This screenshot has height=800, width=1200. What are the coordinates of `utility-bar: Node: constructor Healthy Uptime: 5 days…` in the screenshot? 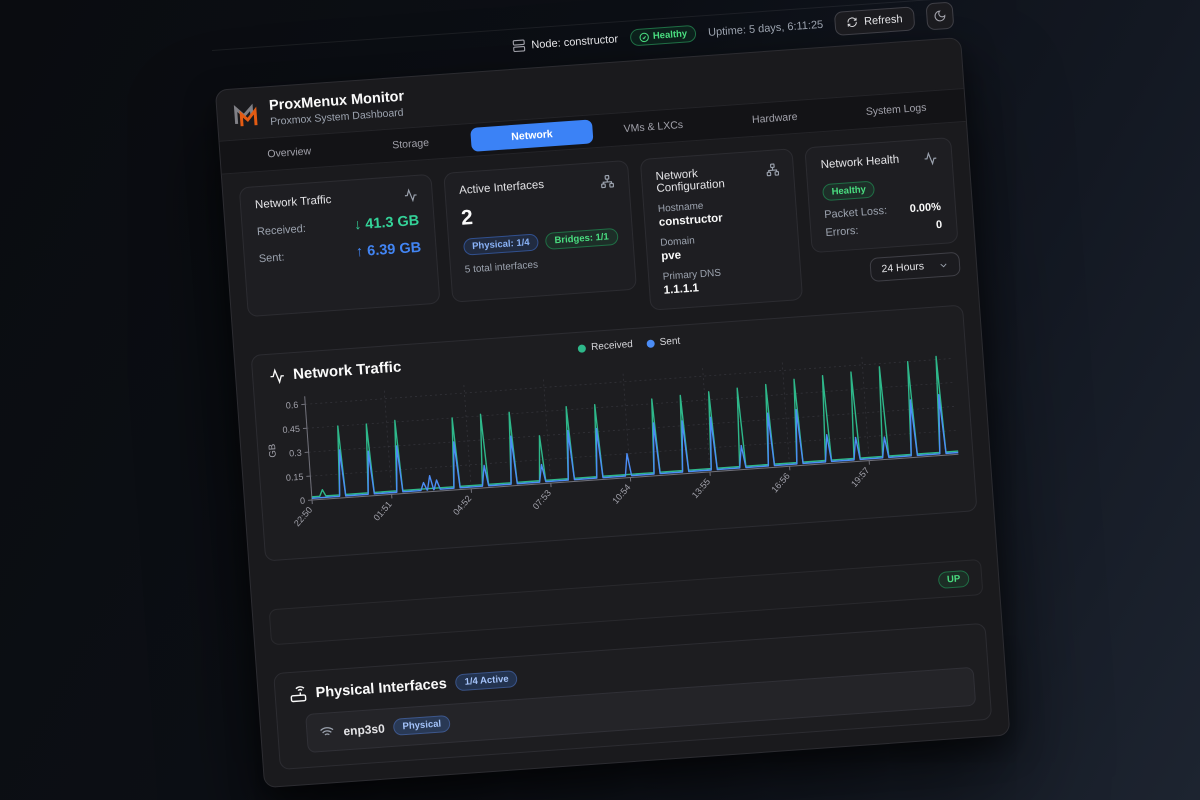 It's located at (586, 45).